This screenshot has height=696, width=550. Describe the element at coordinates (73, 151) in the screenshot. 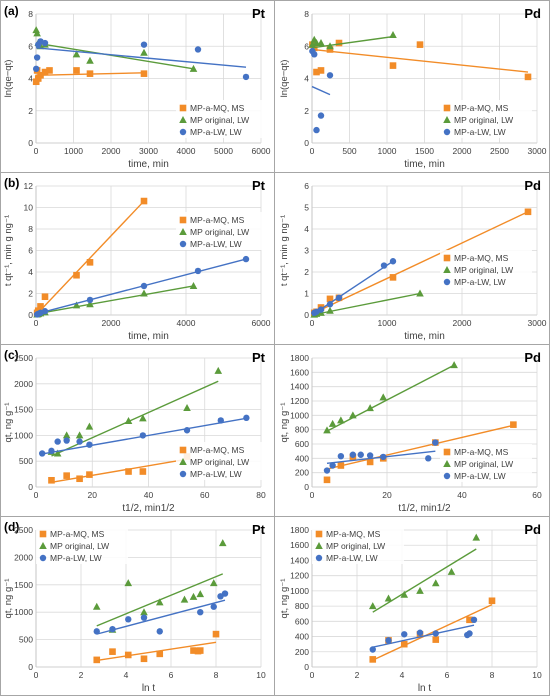

I see `x-tick-label: 1000` at that location.